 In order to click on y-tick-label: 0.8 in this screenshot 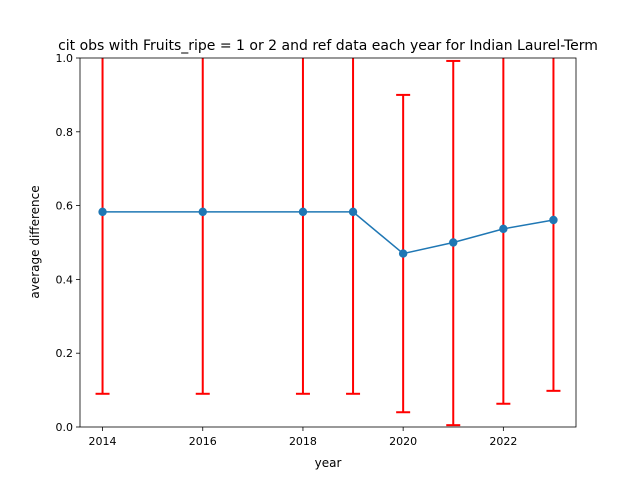, I will do `click(65, 132)`.